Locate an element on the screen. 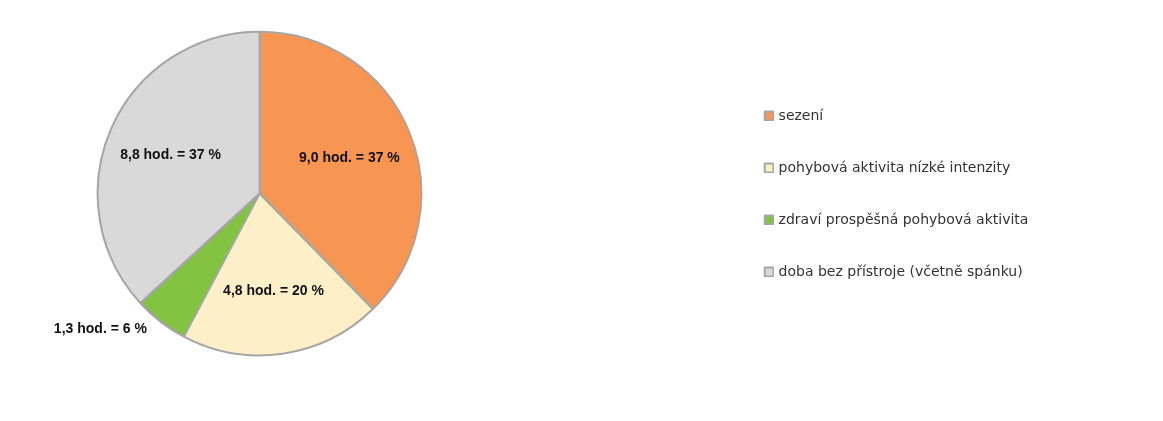 The height and width of the screenshot is (421, 1163). legend-label: zdraví prospěšná pohybová aktivita is located at coordinates (903, 219).